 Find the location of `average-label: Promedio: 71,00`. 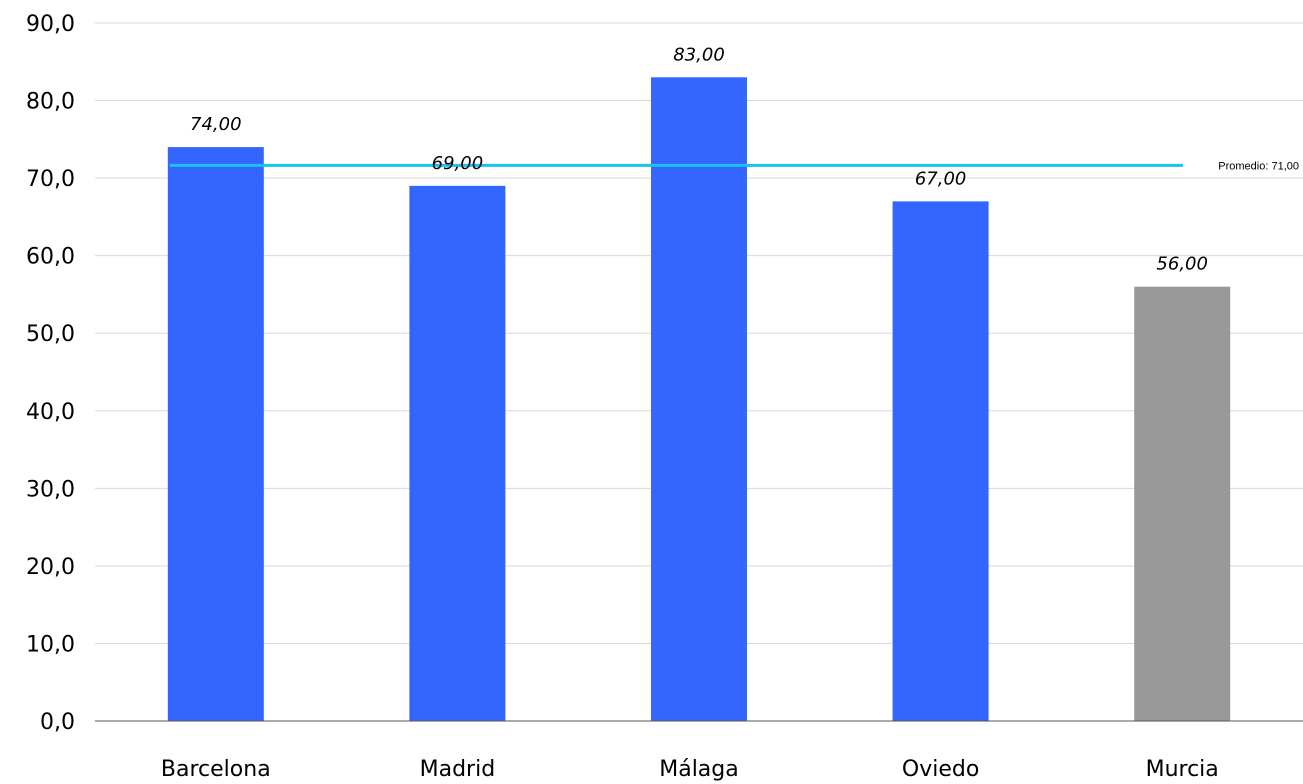

average-label: Promedio: 71,00 is located at coordinates (1258, 166).